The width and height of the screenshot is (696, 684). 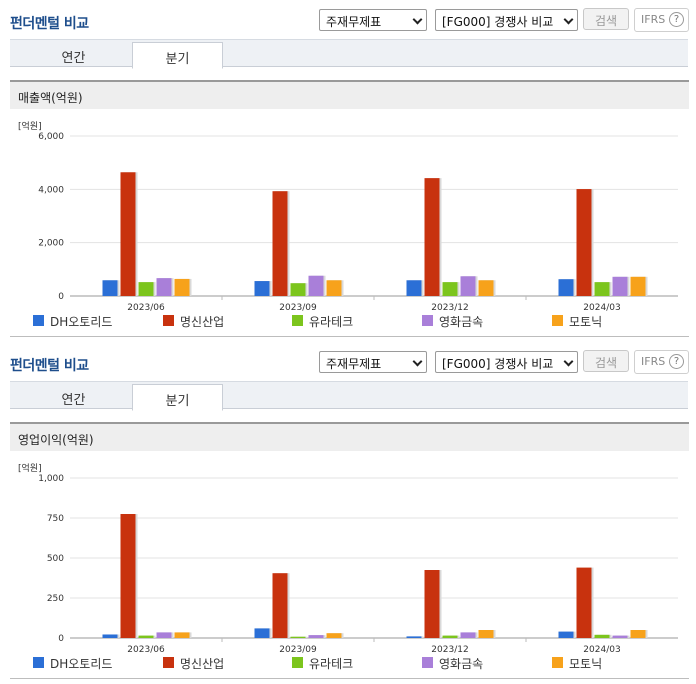 I want to click on x-tick-label: 2024/03, so click(x=601, y=307).